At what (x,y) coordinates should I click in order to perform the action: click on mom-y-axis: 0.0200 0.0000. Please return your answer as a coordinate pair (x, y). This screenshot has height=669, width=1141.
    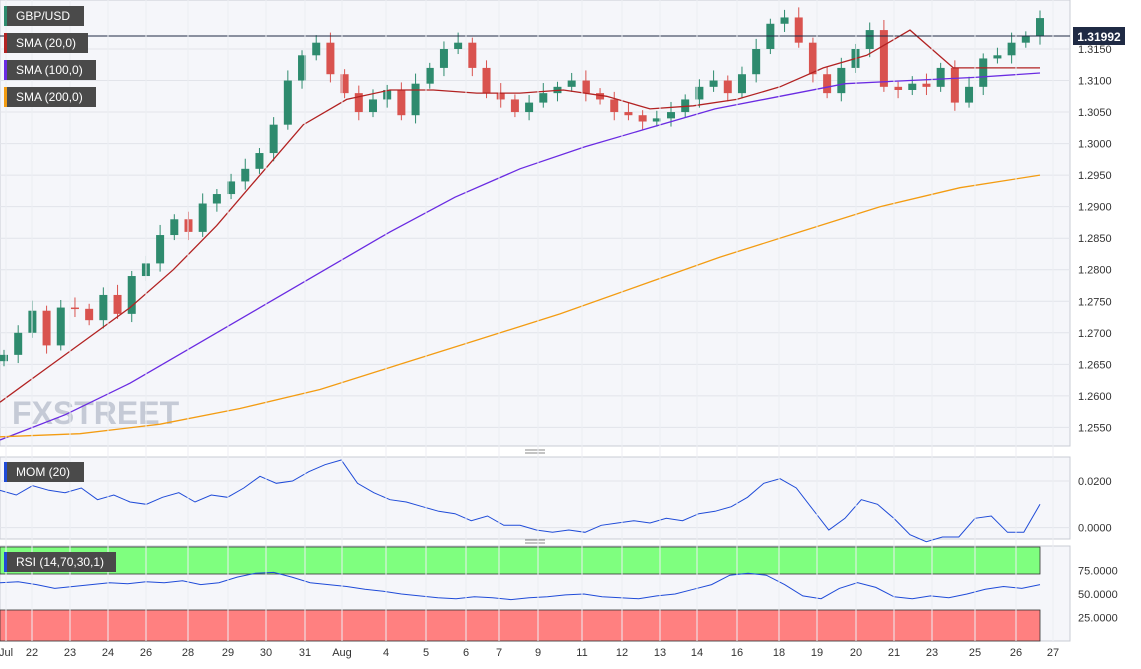
    Looking at the image, I should click on (1095, 505).